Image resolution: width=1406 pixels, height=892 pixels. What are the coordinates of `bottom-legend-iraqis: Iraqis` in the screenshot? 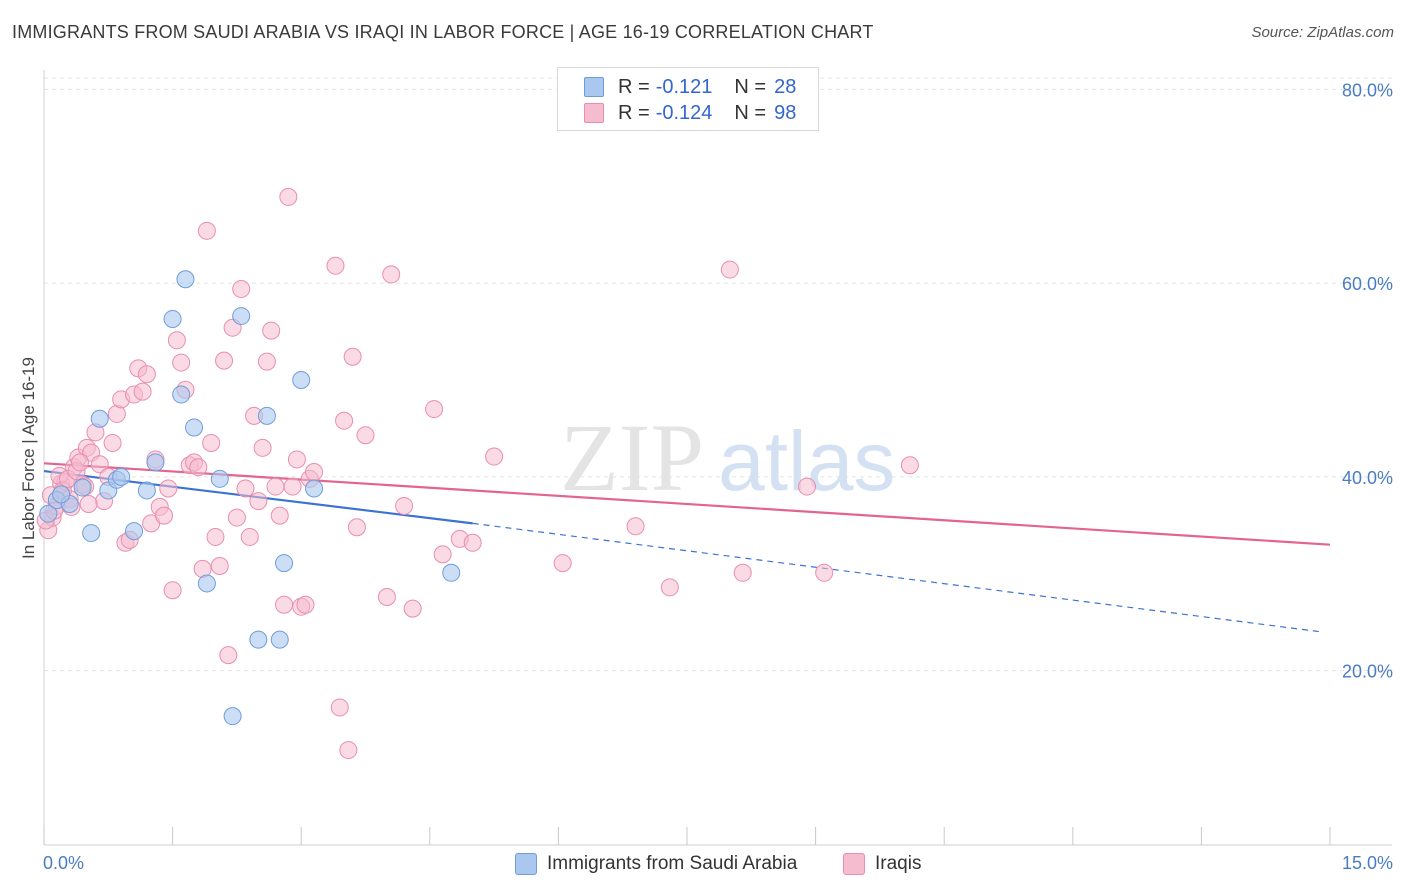 It's located at (882, 864).